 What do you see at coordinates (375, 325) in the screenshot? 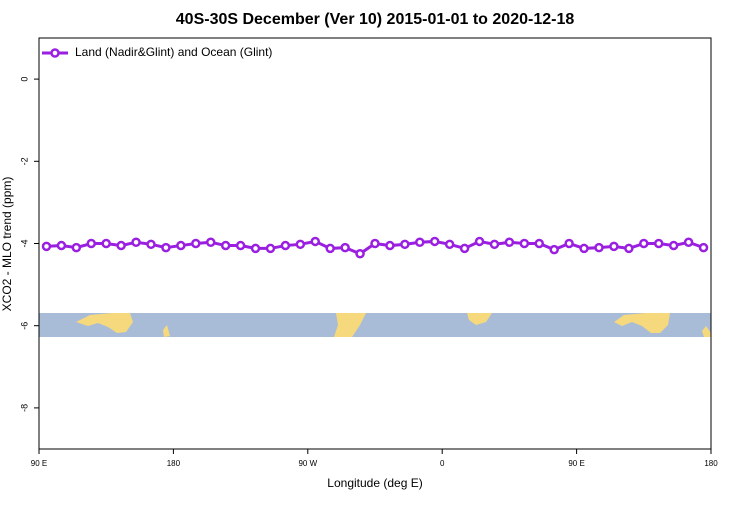
I see `map-strip` at bounding box center [375, 325].